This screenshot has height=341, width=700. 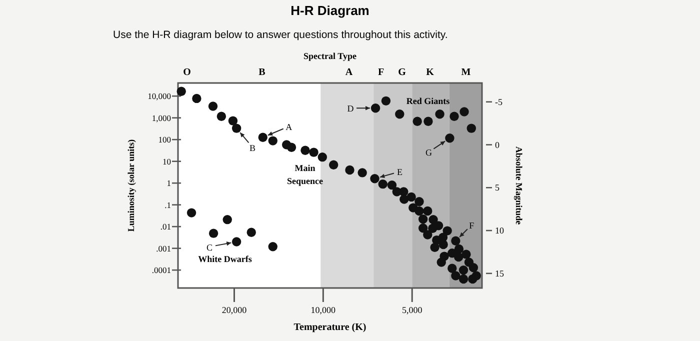 What do you see at coordinates (471, 225) in the screenshot?
I see `annotation: F` at bounding box center [471, 225].